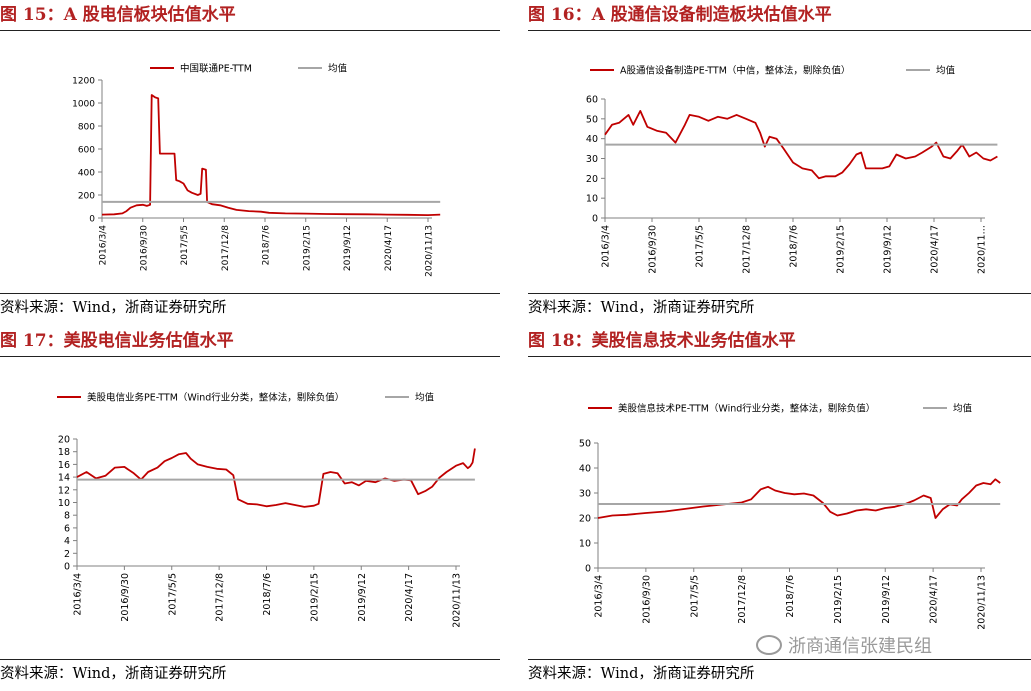 The image size is (1031, 691). Describe the element at coordinates (735, 71) in the screenshot. I see `legend-label: A股通信设备制造PE-TTM（中信，整体法，剔除负值）` at that location.